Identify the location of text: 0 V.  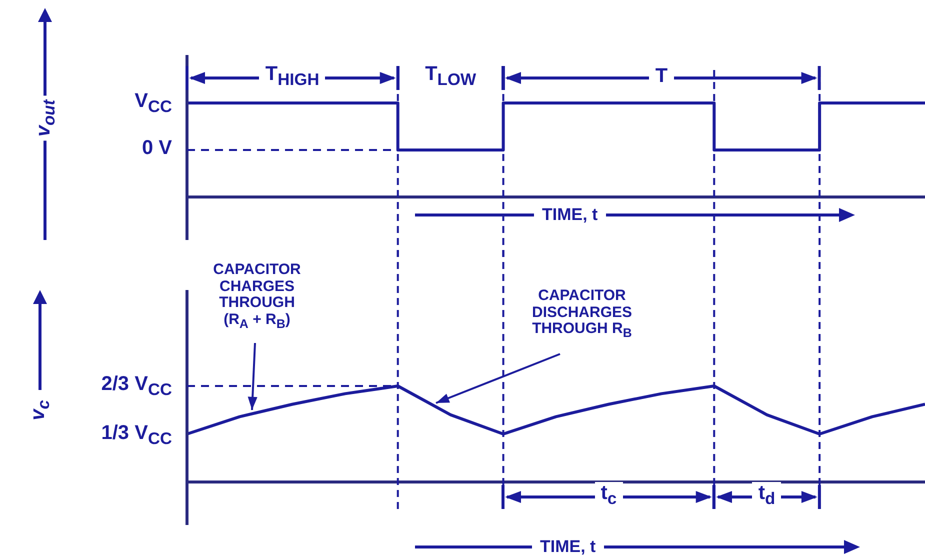
(156, 148).